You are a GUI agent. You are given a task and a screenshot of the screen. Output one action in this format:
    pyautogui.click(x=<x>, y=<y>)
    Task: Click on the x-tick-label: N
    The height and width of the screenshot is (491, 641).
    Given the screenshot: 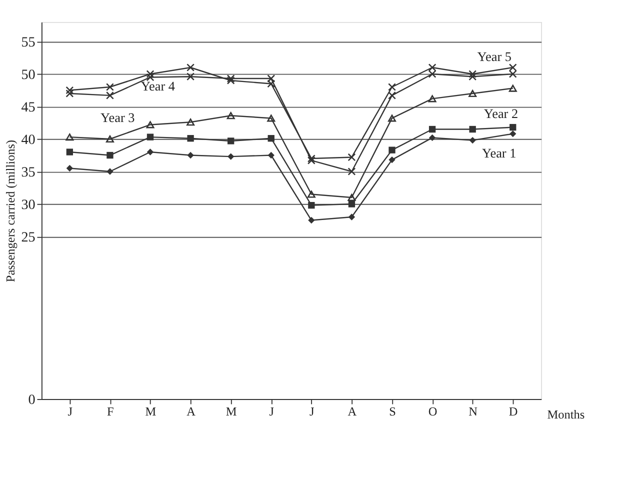 What is the action you would take?
    pyautogui.click(x=473, y=411)
    